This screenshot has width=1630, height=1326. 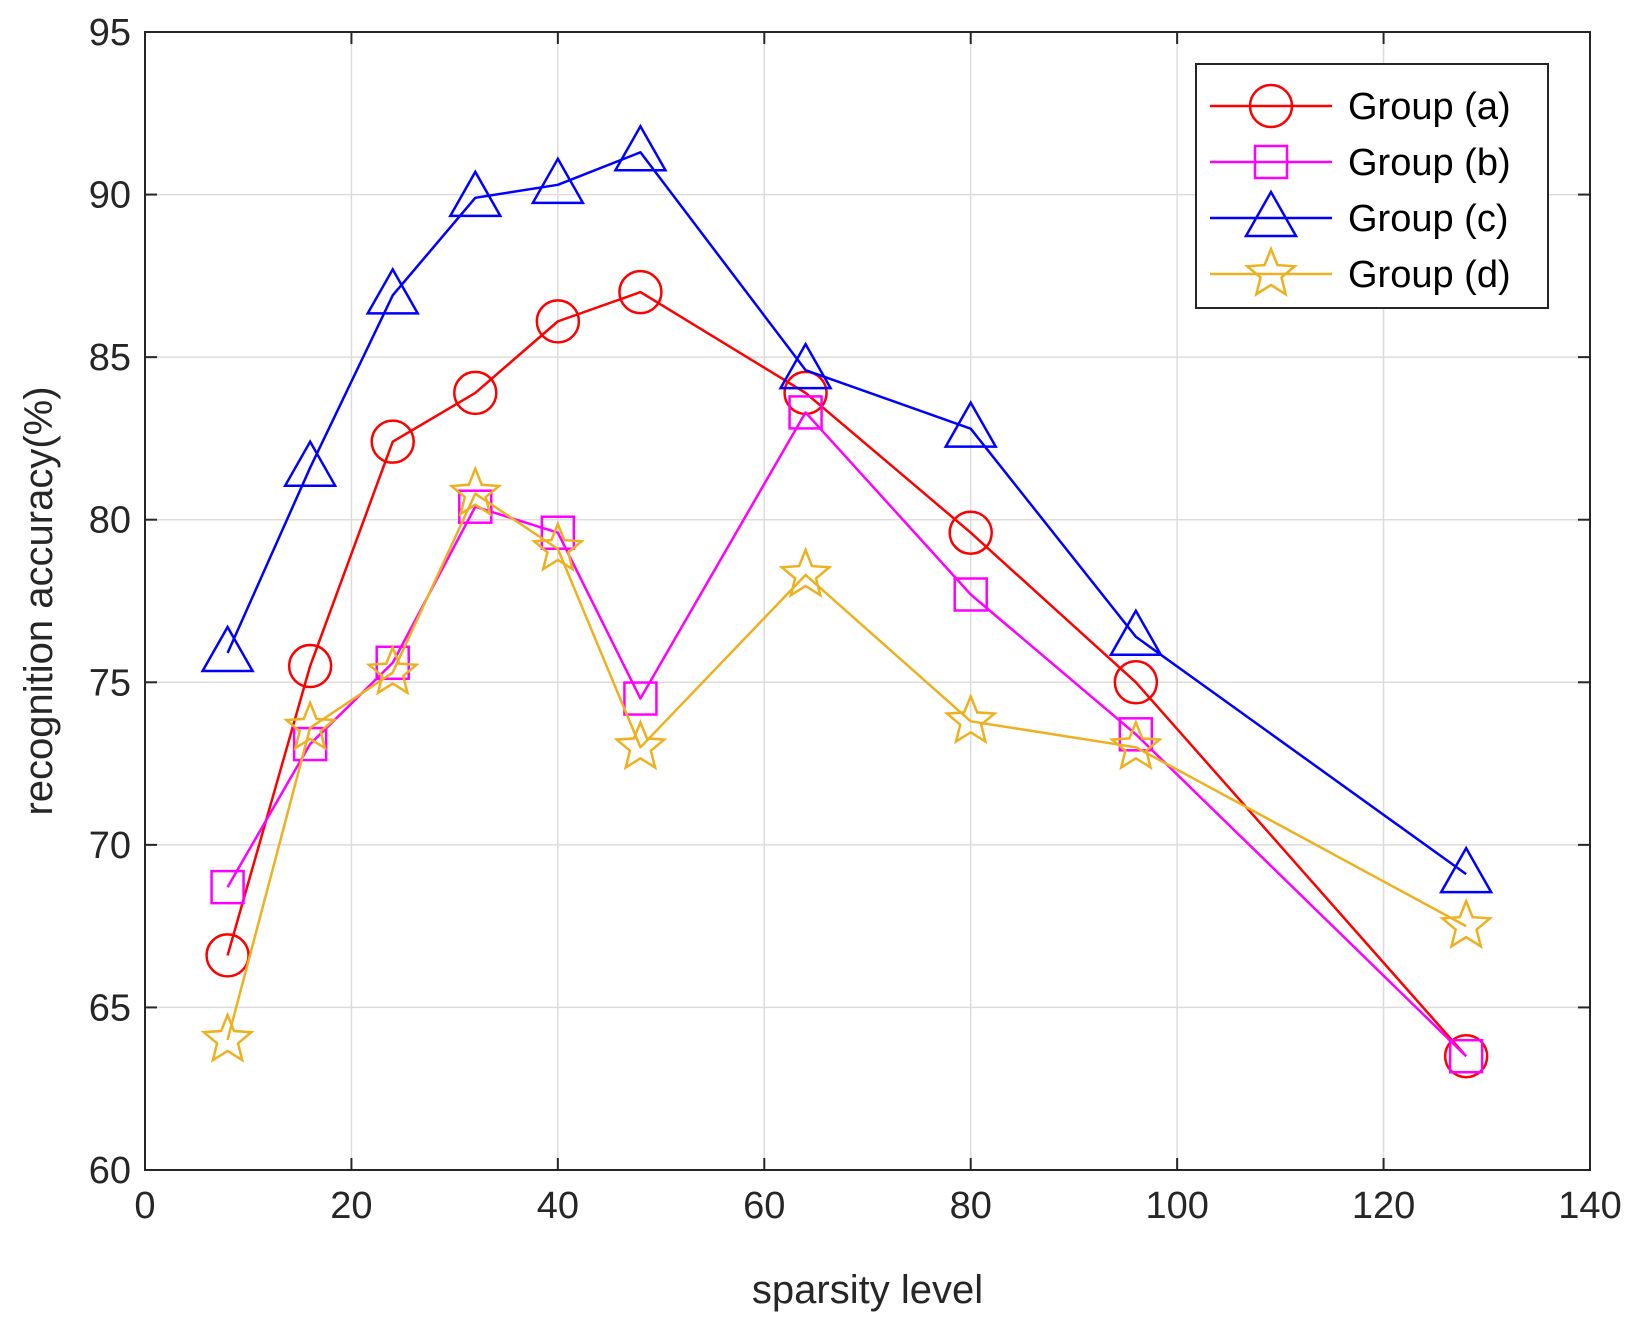 I want to click on x-tick-label: 0, so click(x=144, y=1206).